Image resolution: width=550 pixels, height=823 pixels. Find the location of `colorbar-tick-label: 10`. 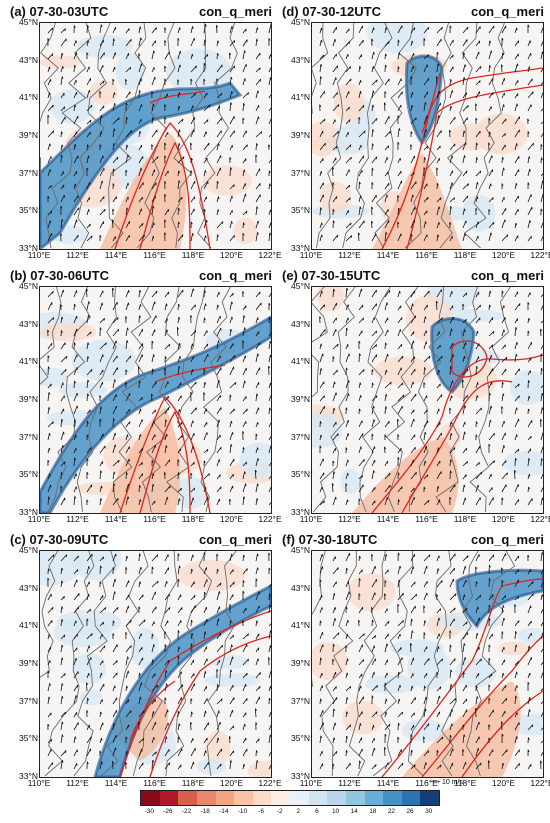

colorbar-tick-label: 10 is located at coordinates (335, 811).